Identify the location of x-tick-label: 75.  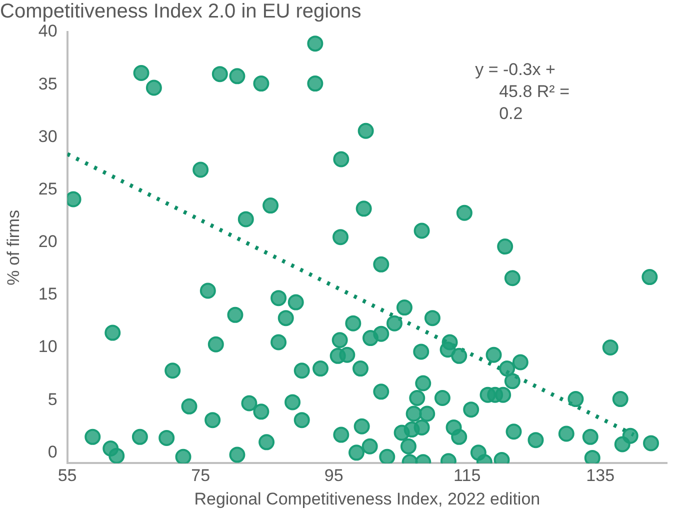
(200, 476).